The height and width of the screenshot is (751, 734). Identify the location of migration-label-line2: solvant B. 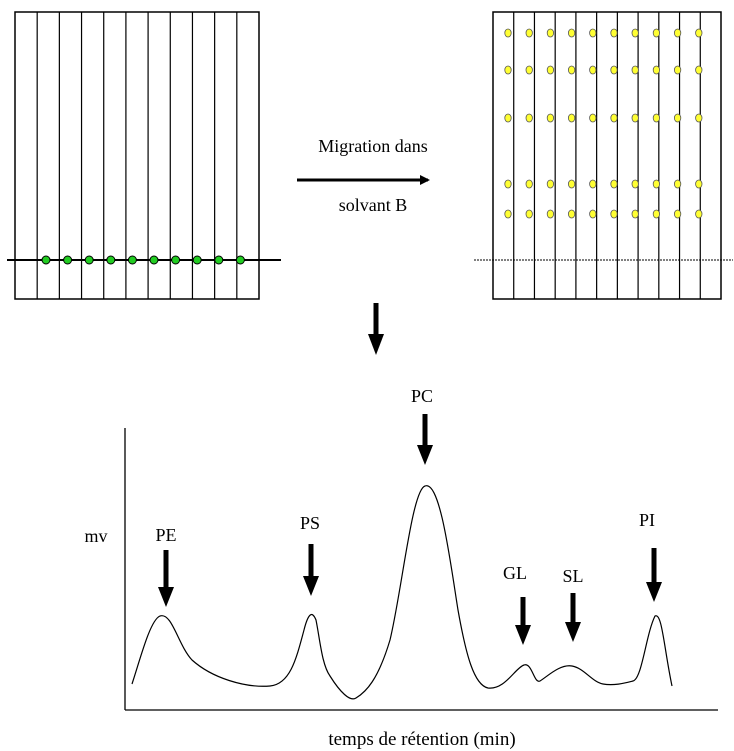
(373, 205).